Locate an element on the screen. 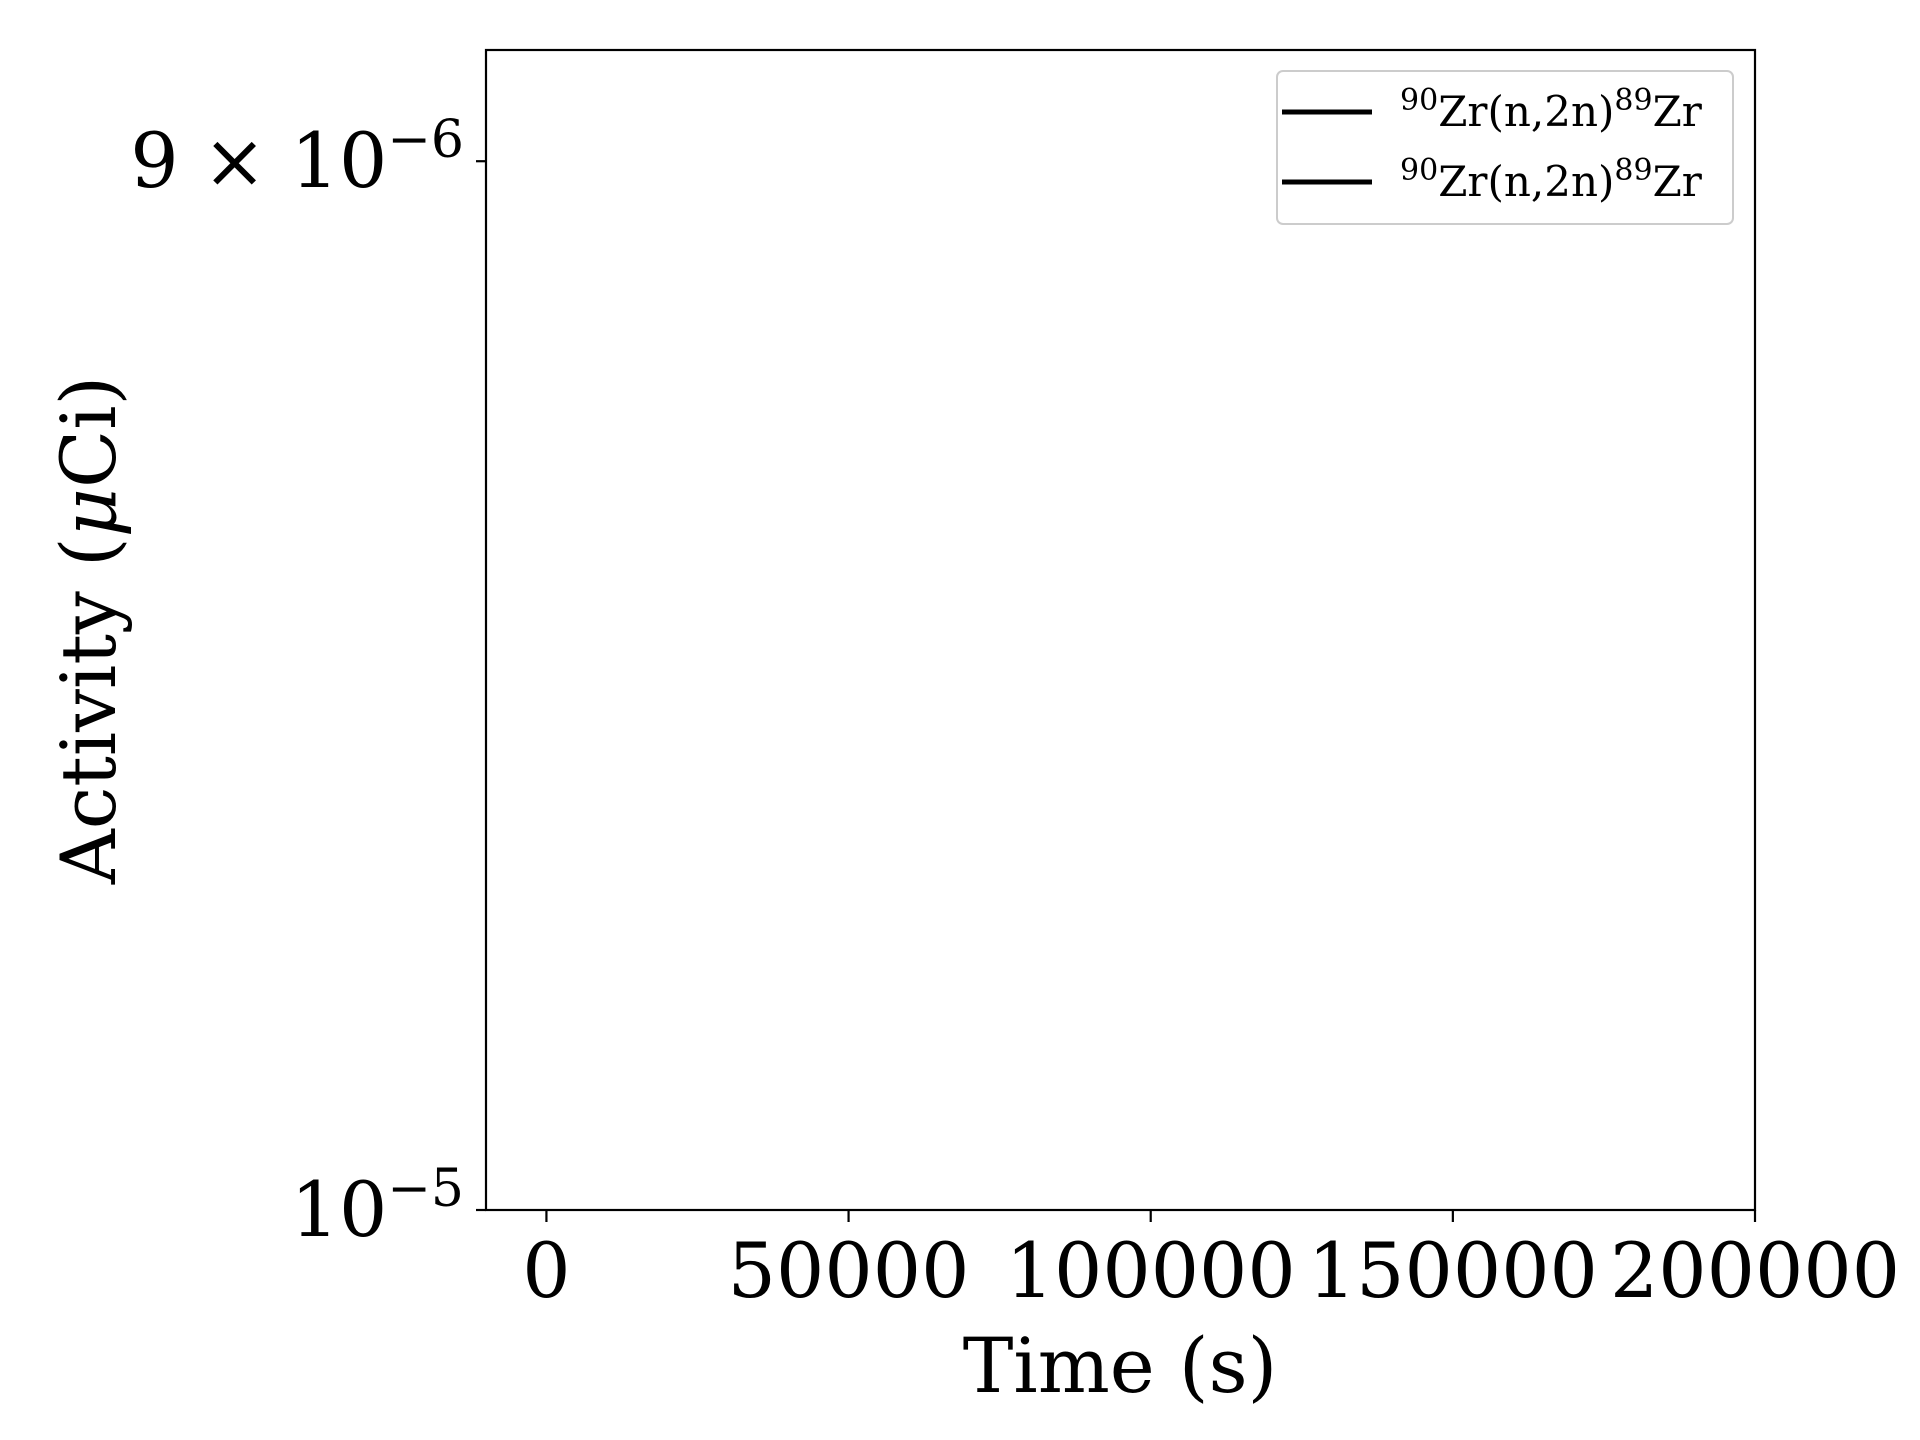  x-tick-label: 200000 is located at coordinates (1755, 1270).